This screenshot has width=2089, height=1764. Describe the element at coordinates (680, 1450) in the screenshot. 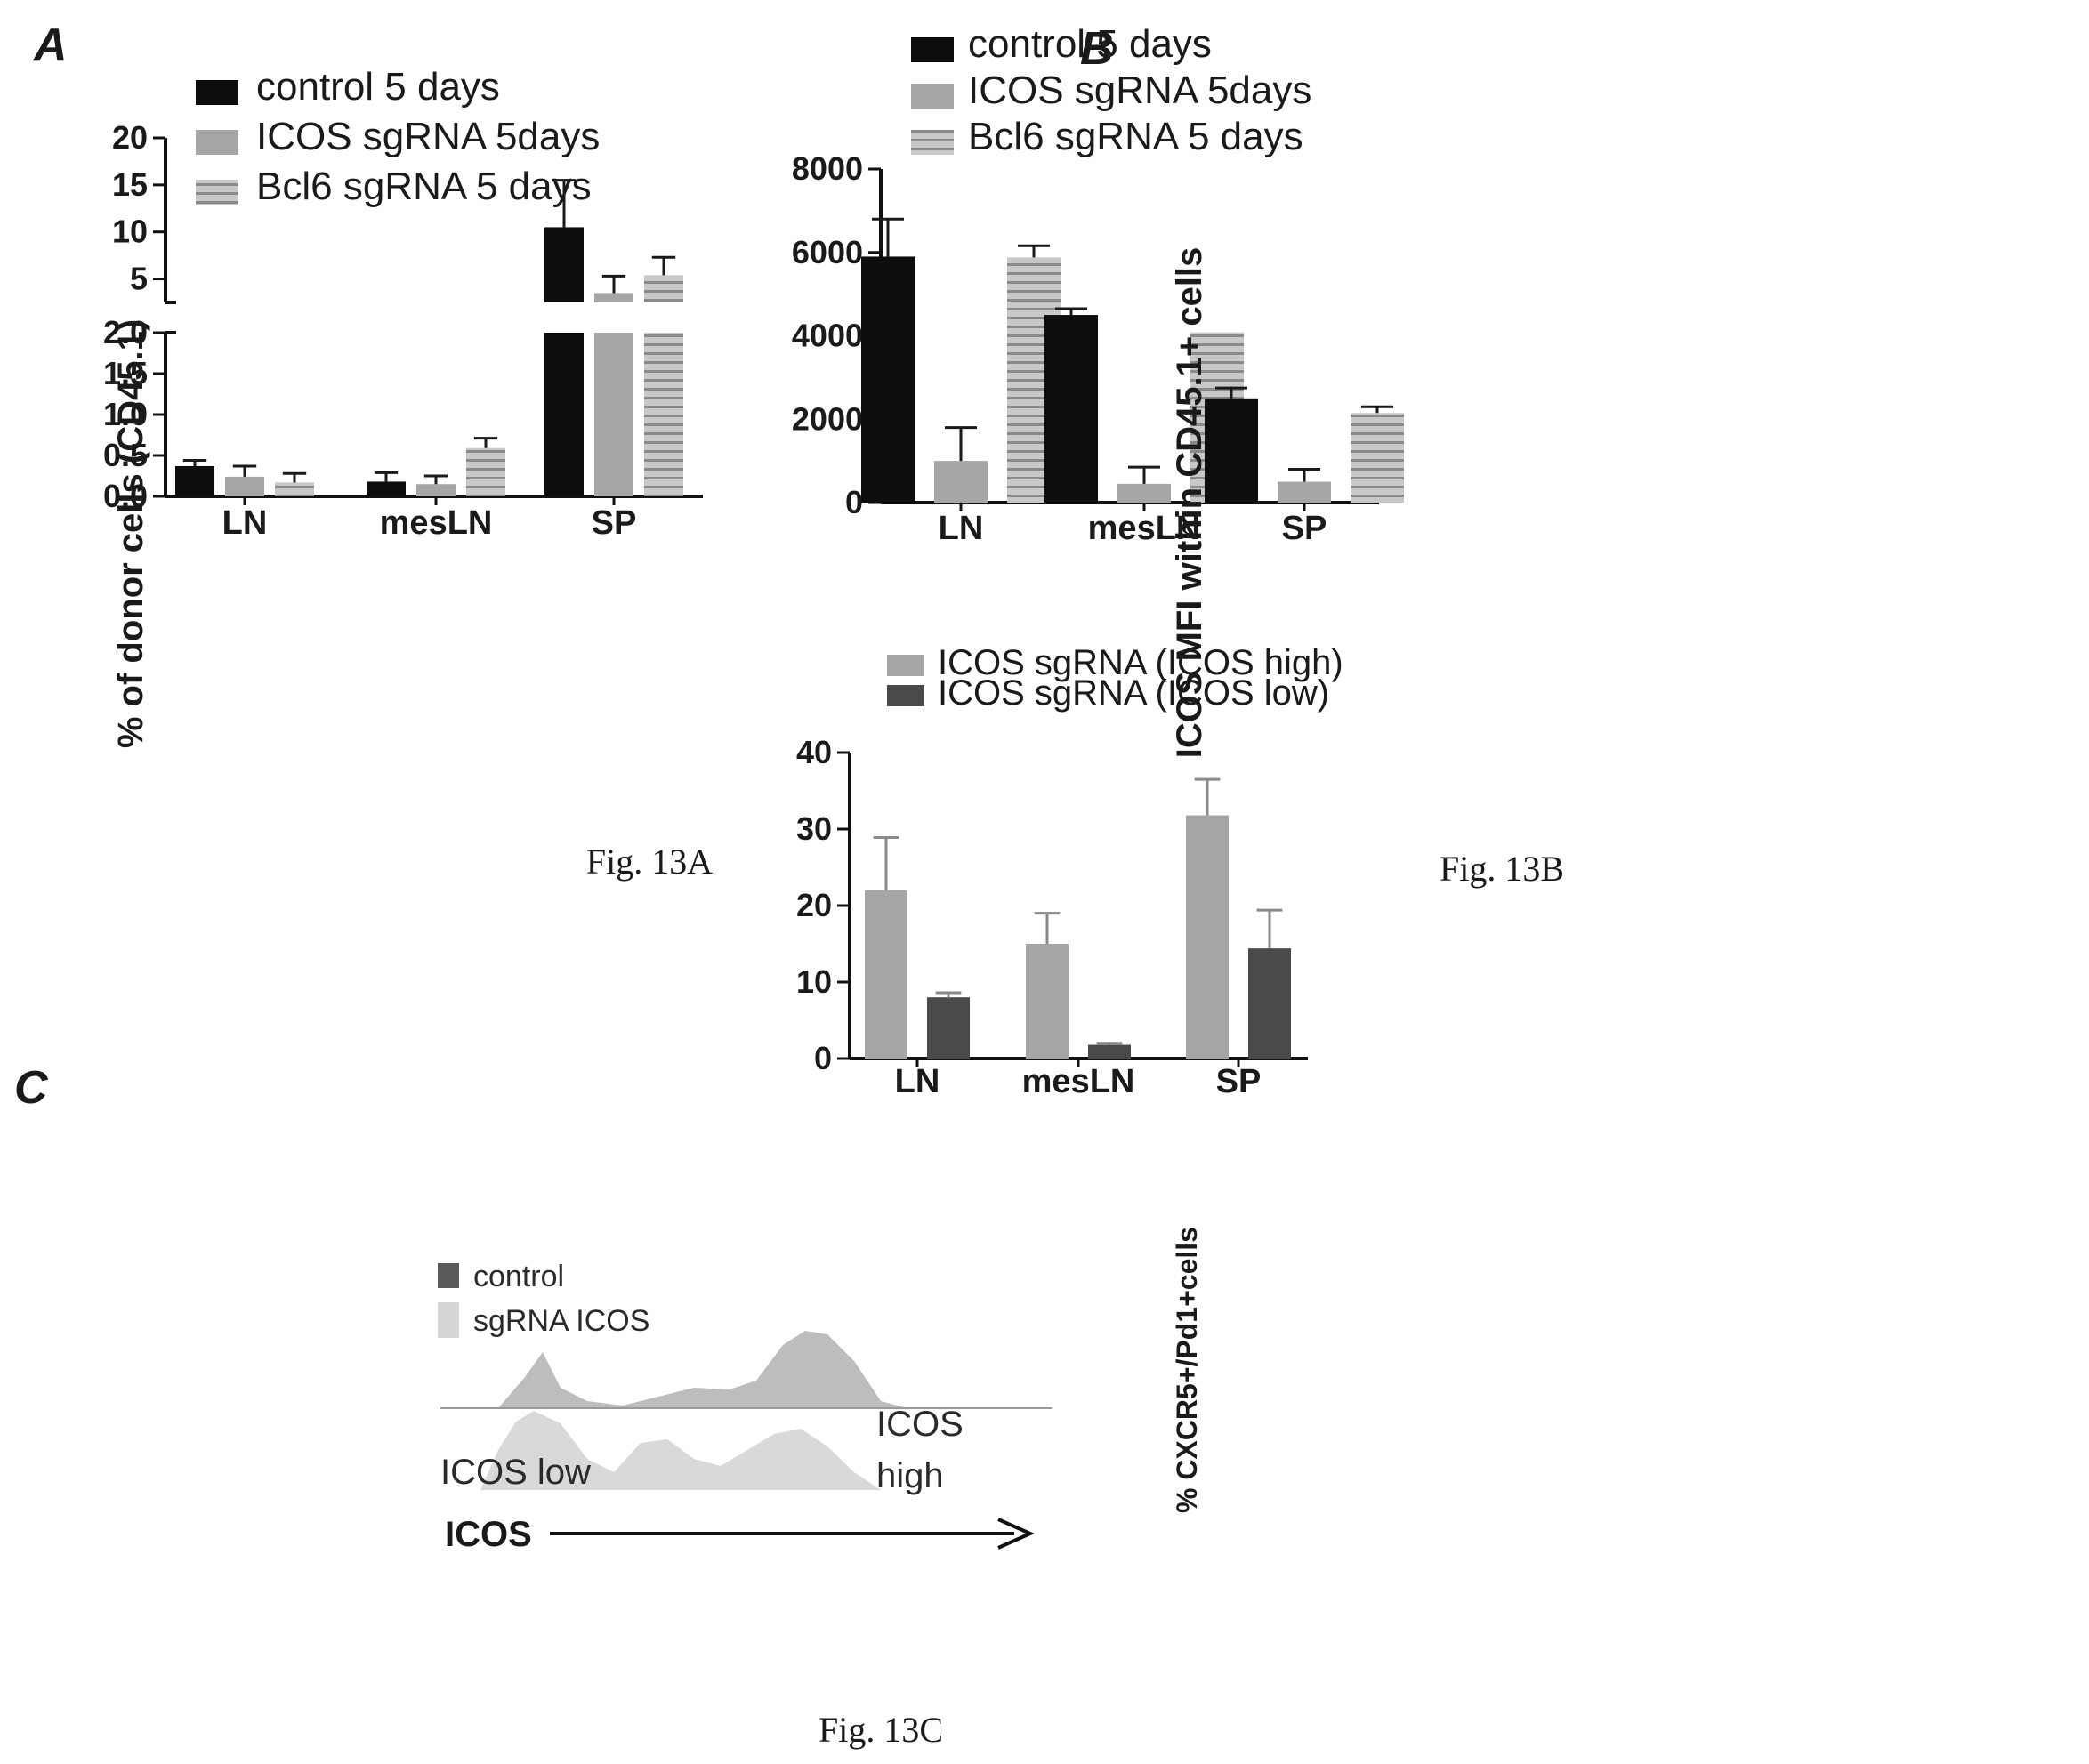

I see `sgrna-histogram-curve` at that location.